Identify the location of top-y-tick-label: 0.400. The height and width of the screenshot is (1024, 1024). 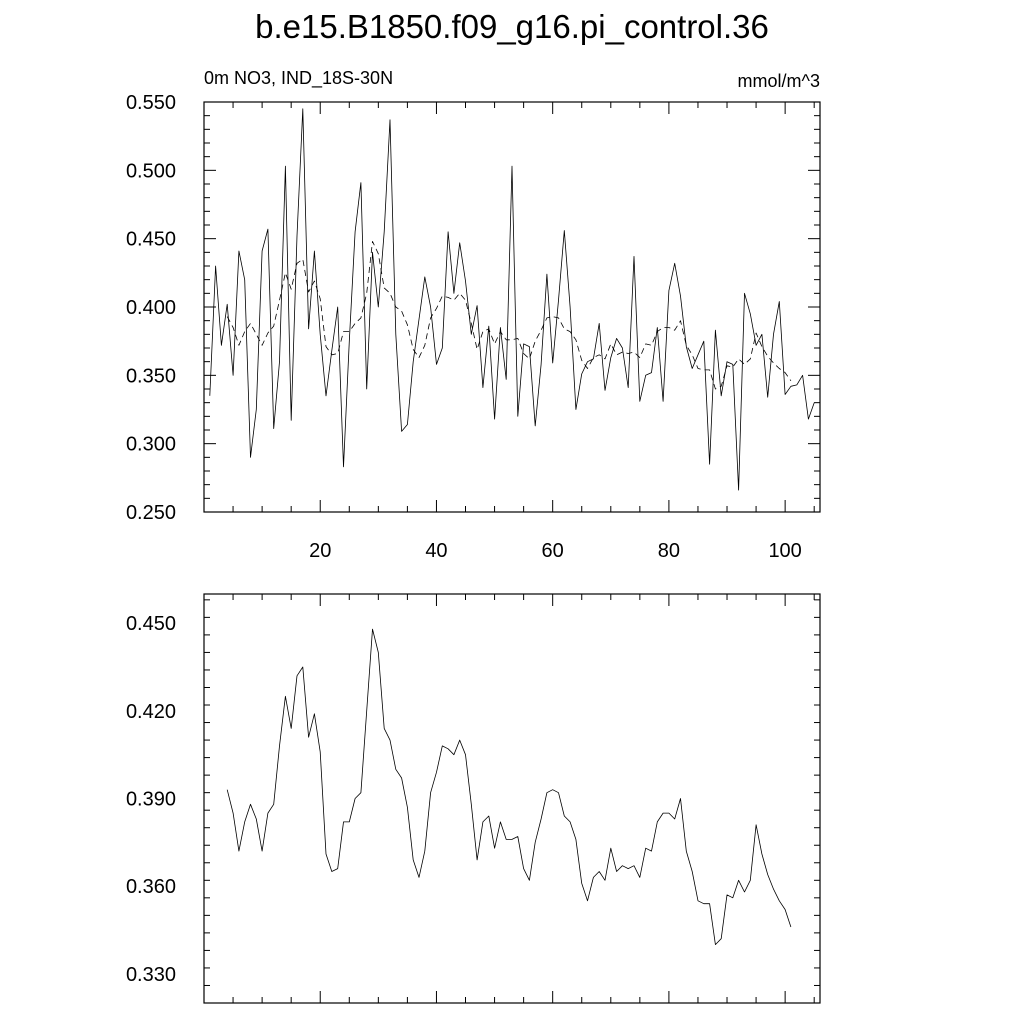
(151, 308).